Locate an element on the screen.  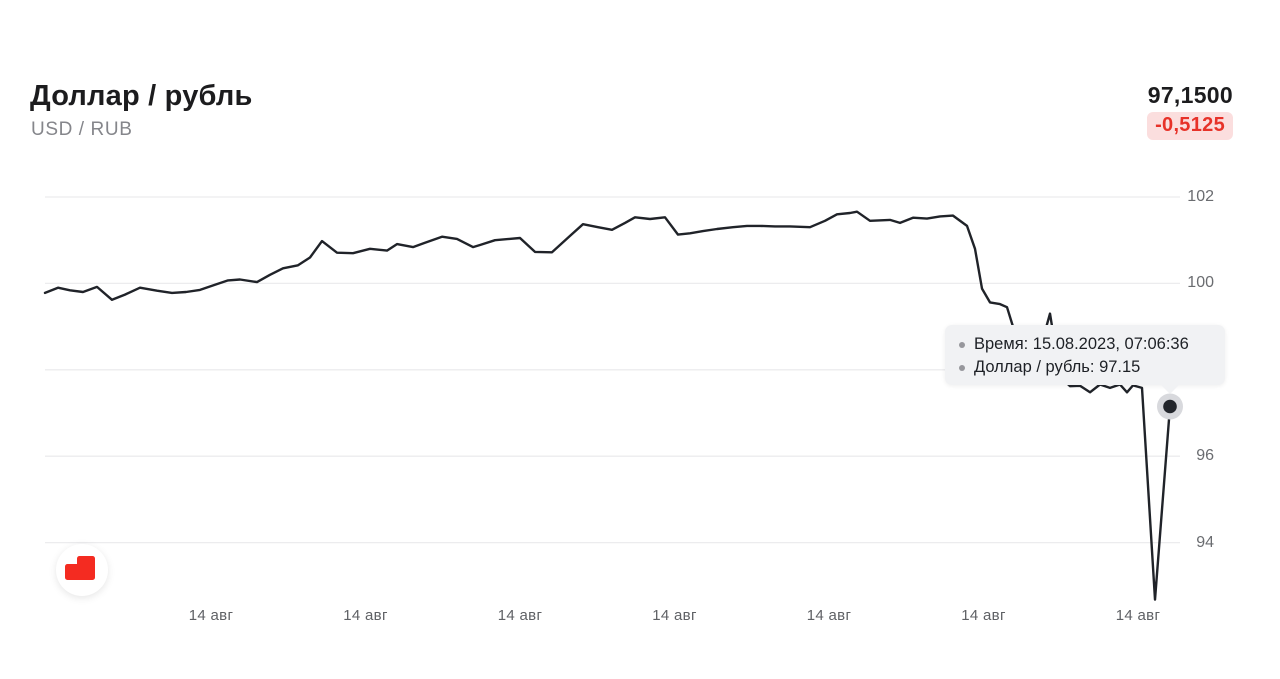
tooltip-value-row: Доллар / рубль: 97.15 is located at coordinates (1092, 367).